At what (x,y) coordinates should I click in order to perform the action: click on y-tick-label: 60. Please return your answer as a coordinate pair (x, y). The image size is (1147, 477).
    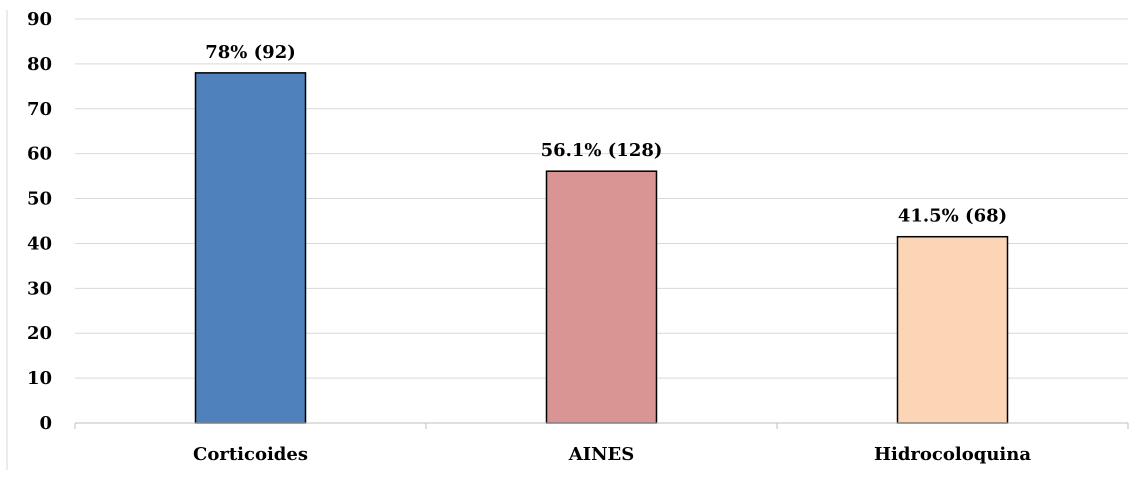
    Looking at the image, I should click on (39, 154).